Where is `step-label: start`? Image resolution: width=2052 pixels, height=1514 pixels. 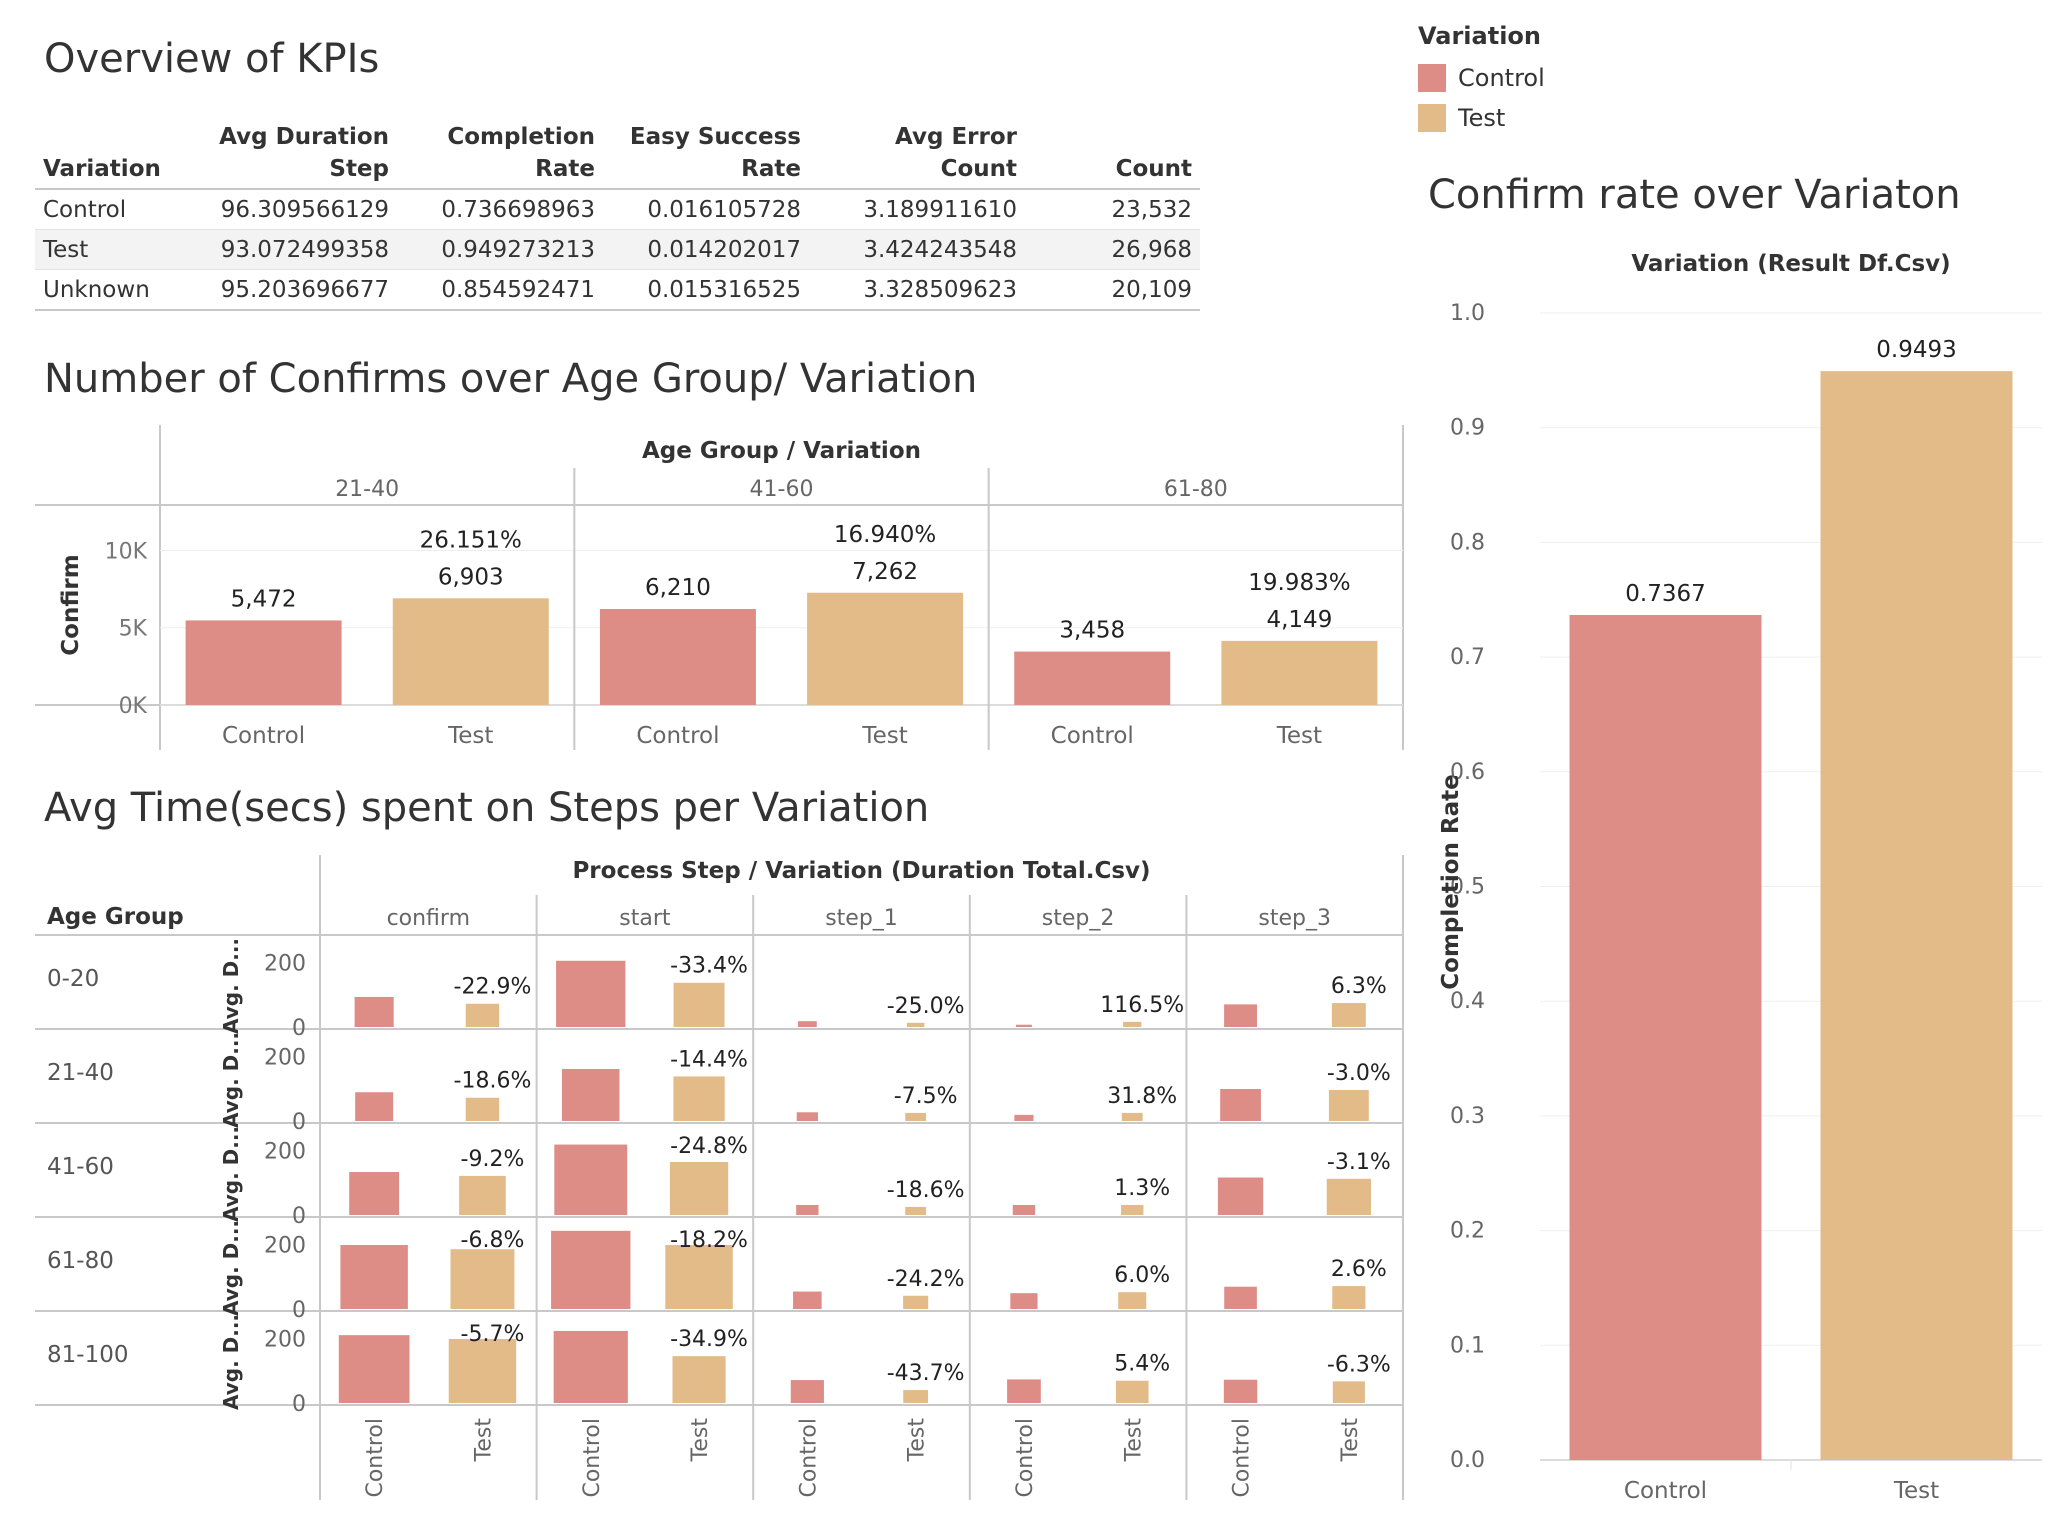 step-label: start is located at coordinates (645, 918).